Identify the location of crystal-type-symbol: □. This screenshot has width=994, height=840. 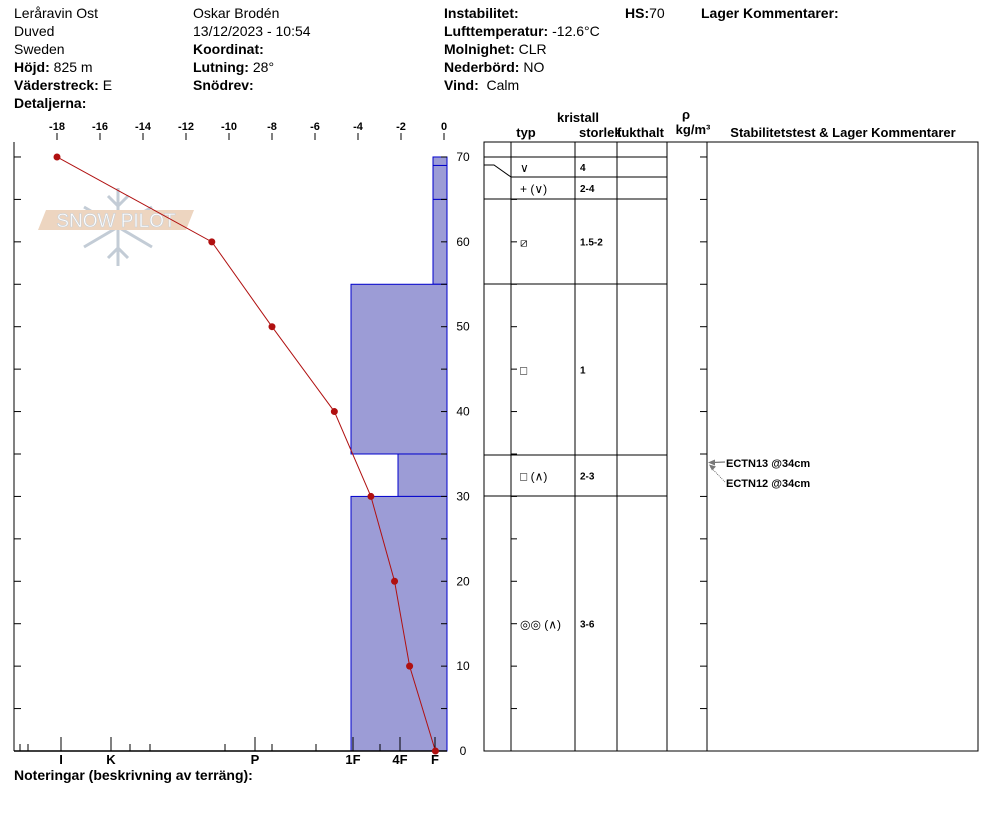
(523, 371).